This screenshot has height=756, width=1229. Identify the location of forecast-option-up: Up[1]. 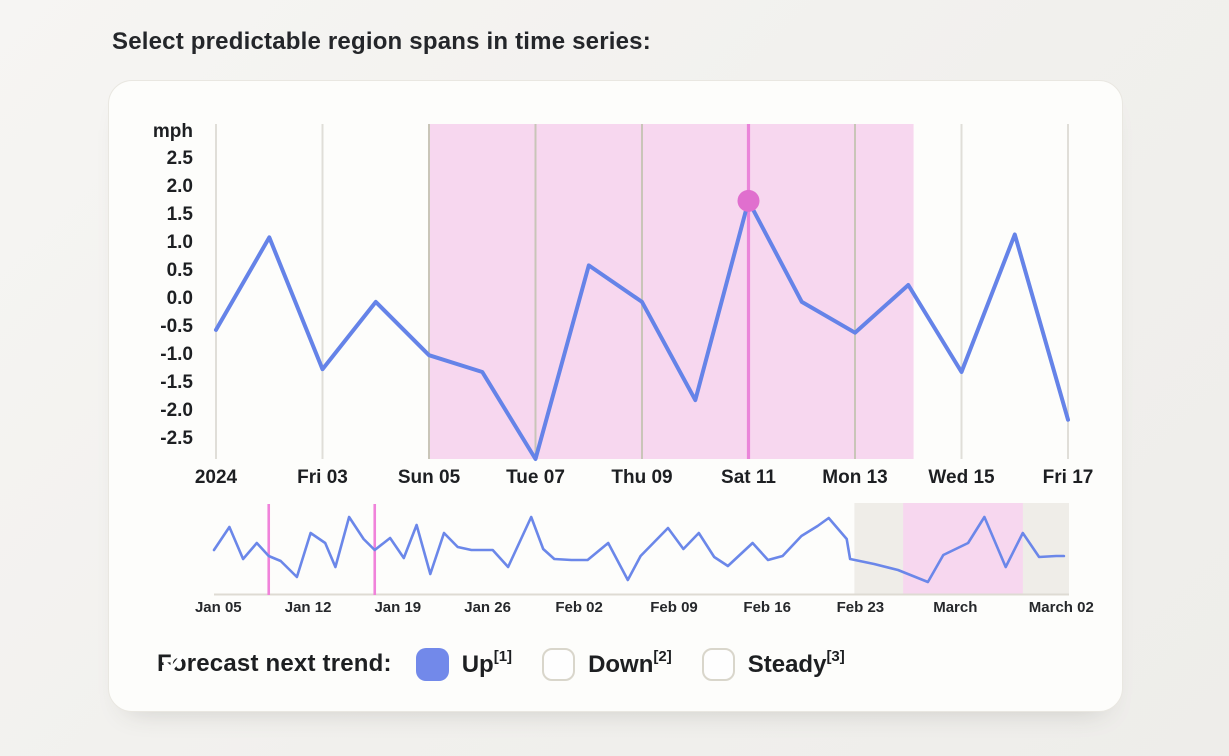
(338, 664).